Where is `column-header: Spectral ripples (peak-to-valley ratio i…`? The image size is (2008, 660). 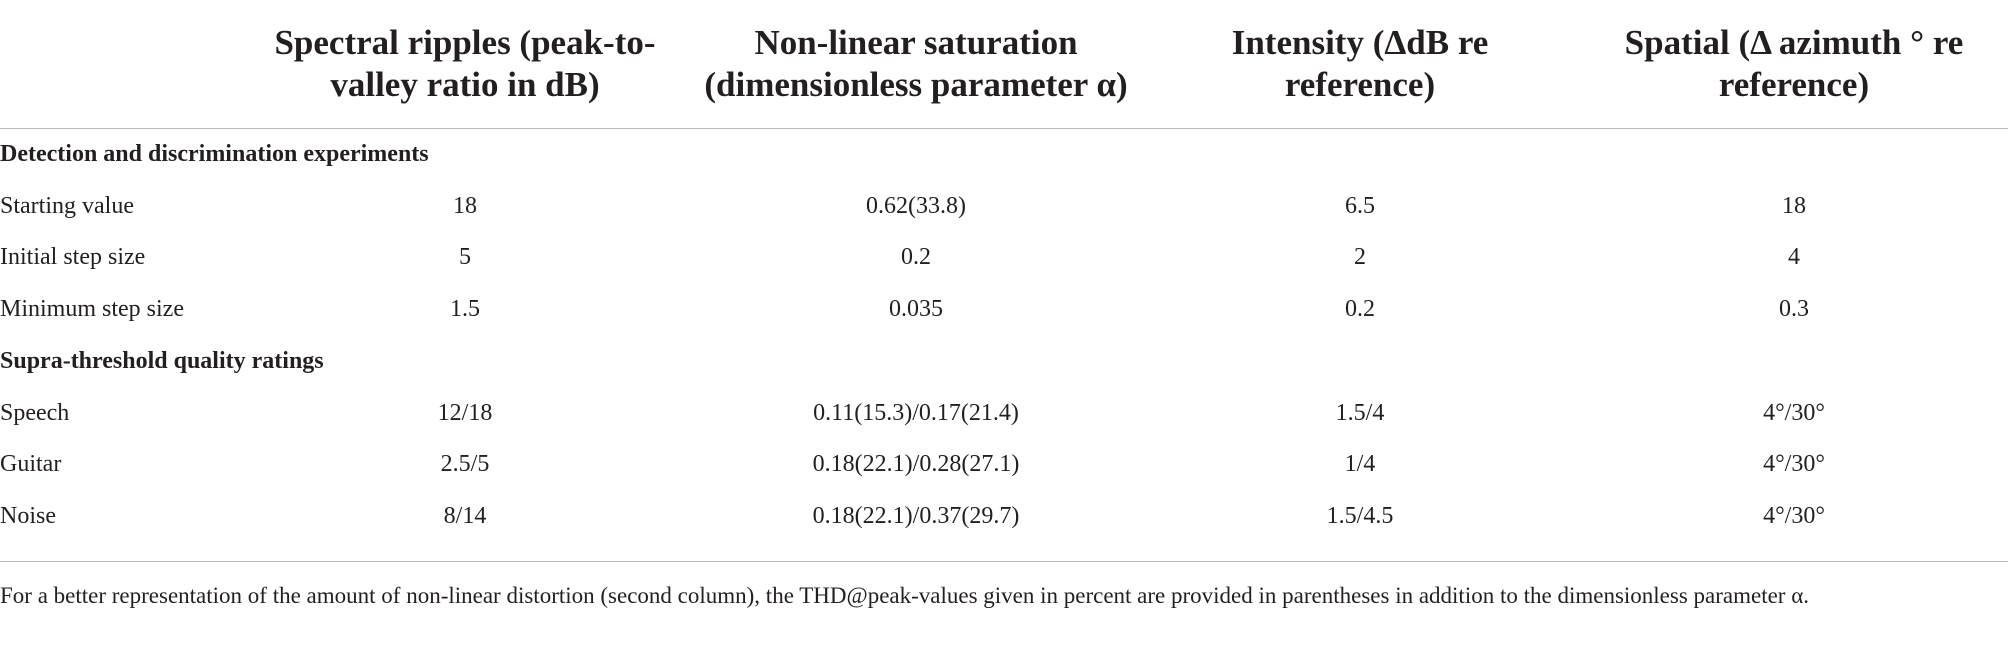 column-header: Spectral ripples (peak-to-valley ratio i… is located at coordinates (465, 63).